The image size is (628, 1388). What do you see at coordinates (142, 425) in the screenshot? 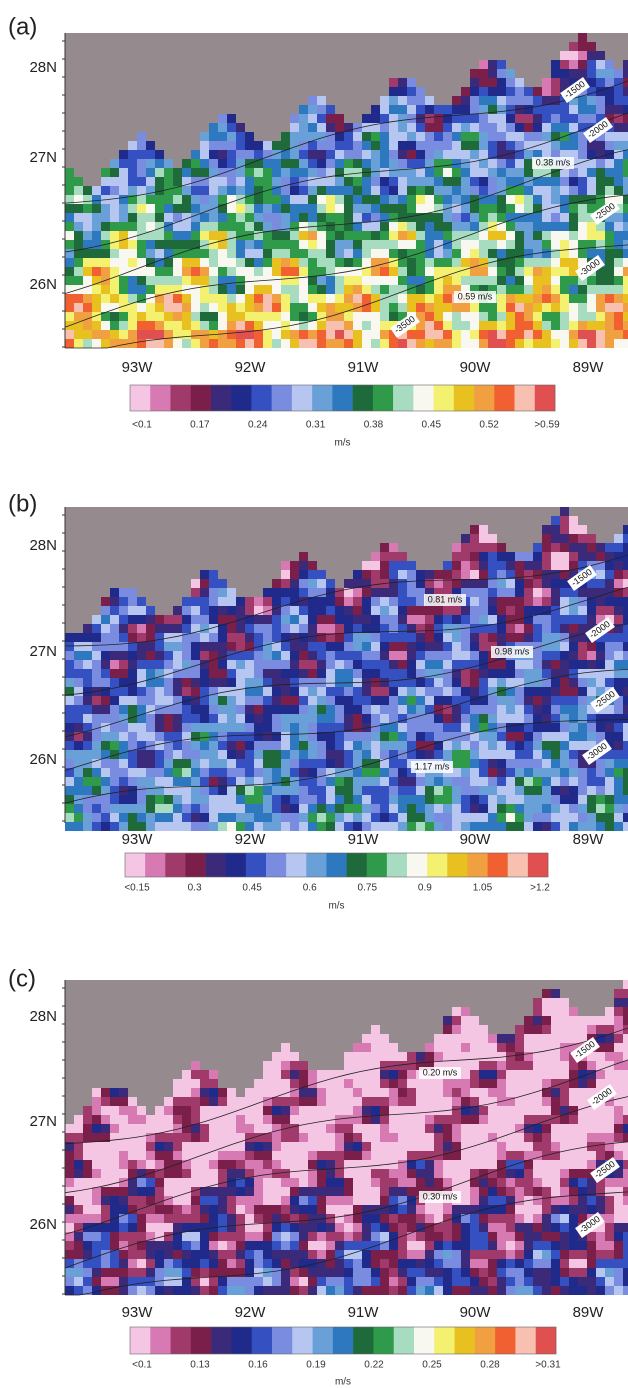
I see `colorbar-label: <0.1` at bounding box center [142, 425].